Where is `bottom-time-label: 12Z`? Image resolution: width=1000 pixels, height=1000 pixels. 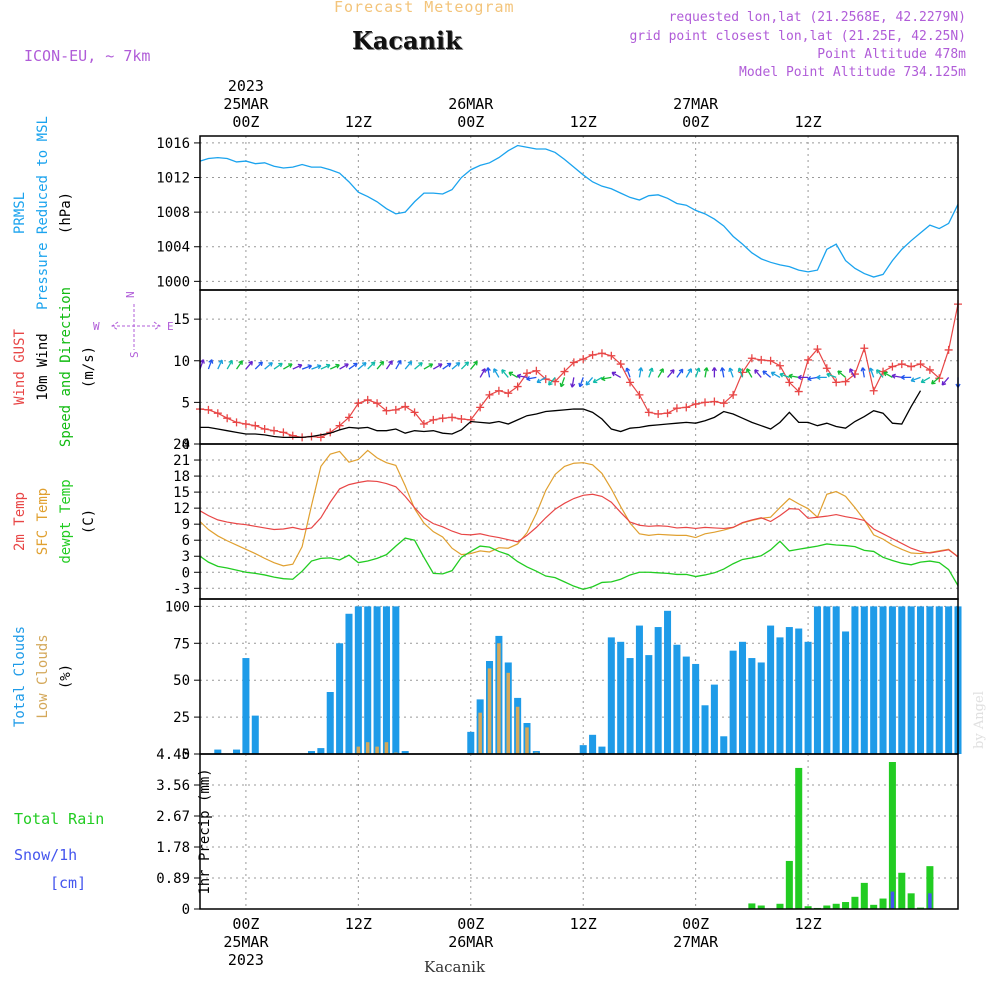 bottom-time-label: 12Z is located at coordinates (808, 924).